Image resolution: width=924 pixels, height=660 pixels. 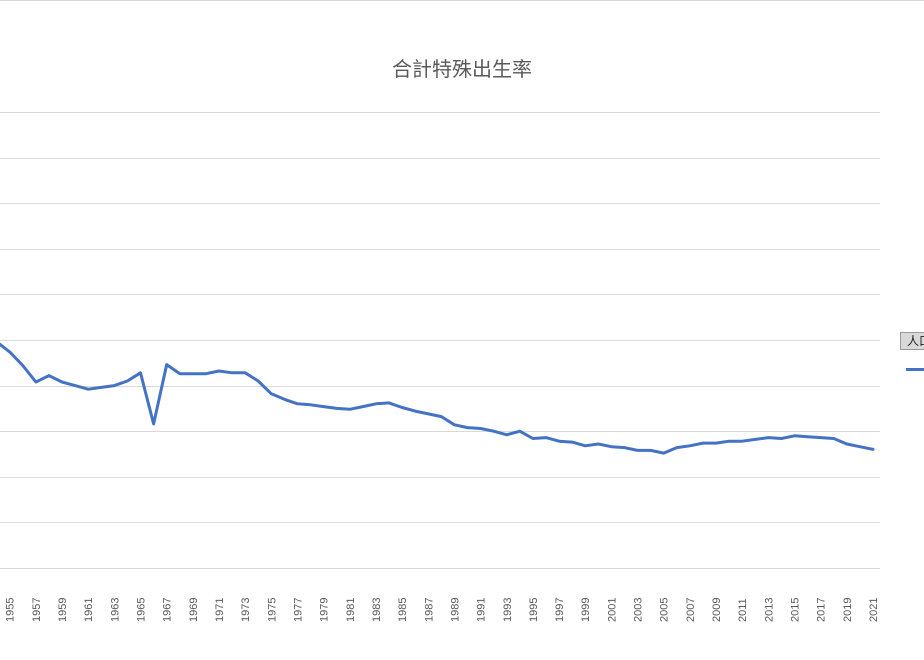 I want to click on x-tick-label: 1967, so click(x=168, y=610).